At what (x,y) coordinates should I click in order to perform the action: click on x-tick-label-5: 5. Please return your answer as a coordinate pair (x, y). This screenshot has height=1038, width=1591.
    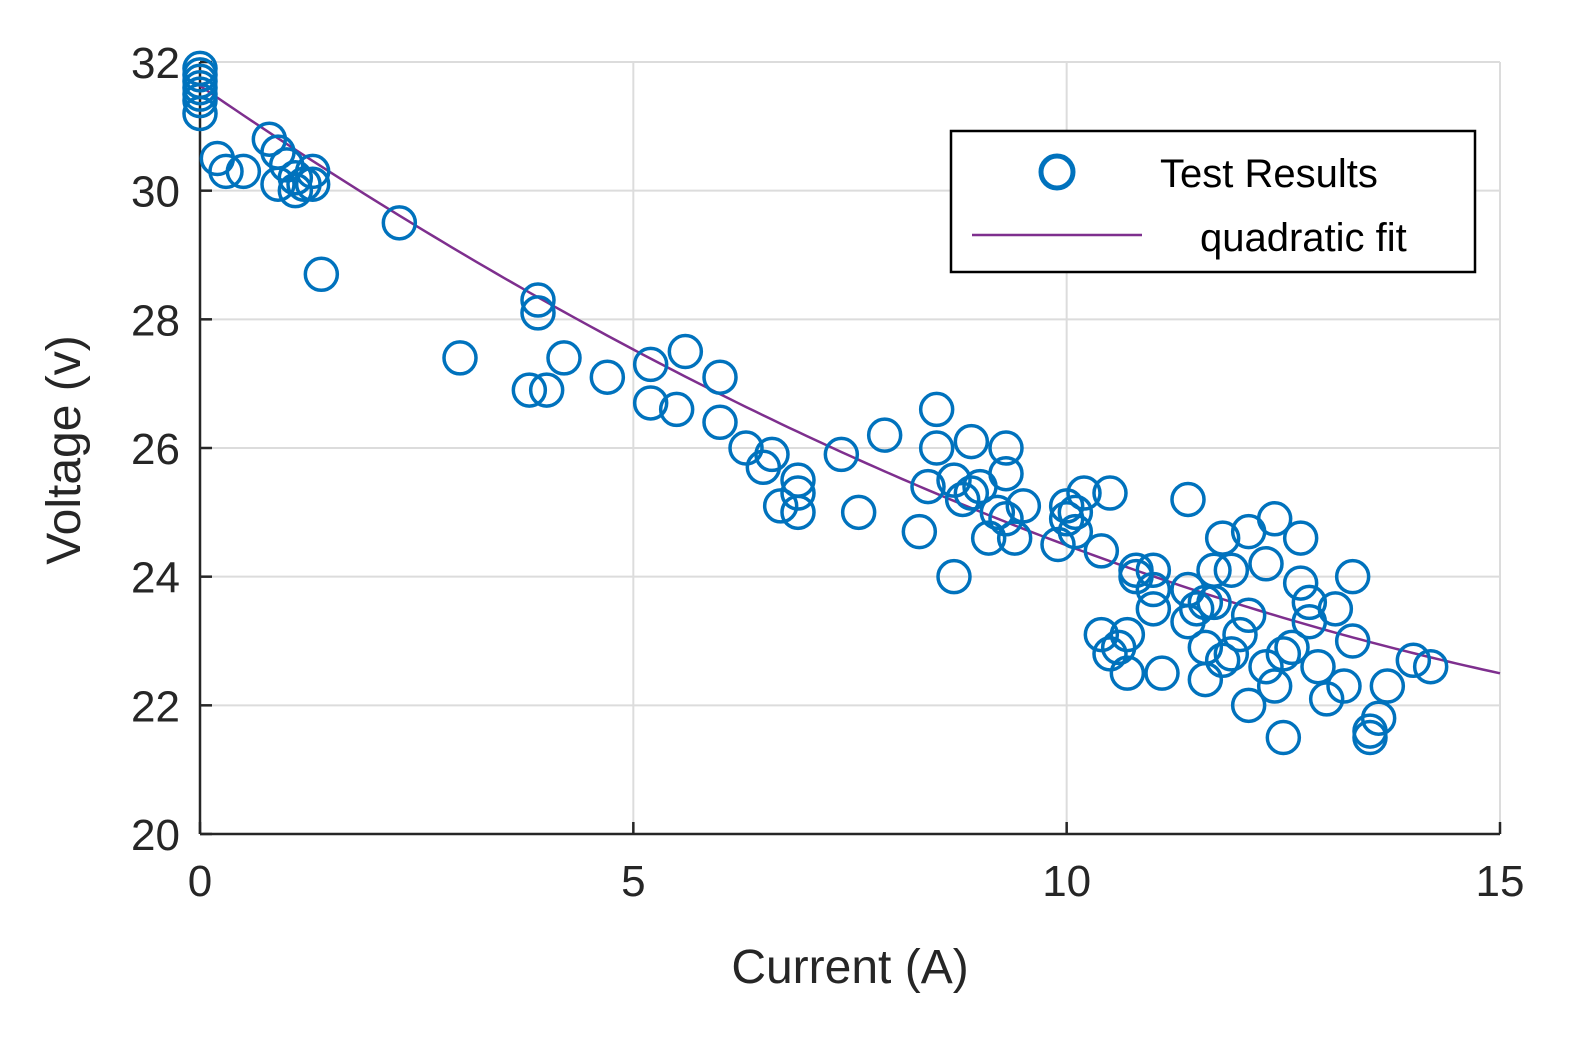
    Looking at the image, I should click on (633, 881).